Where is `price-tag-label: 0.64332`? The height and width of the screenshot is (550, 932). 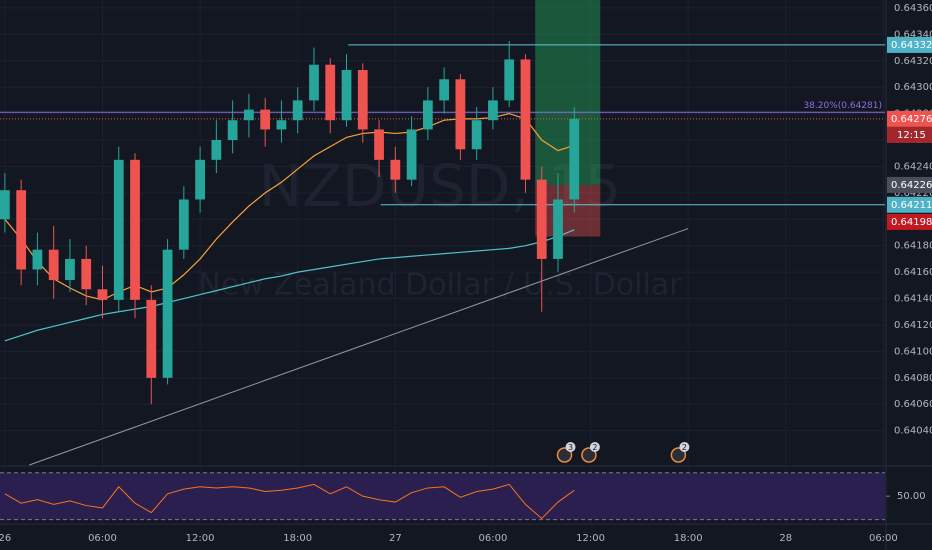
price-tag-label: 0.64332 is located at coordinates (911, 45).